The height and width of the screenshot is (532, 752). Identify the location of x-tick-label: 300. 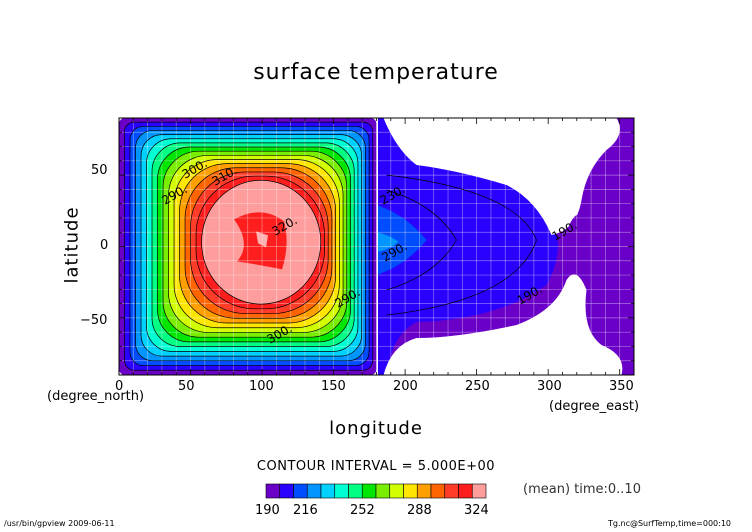
(549, 386).